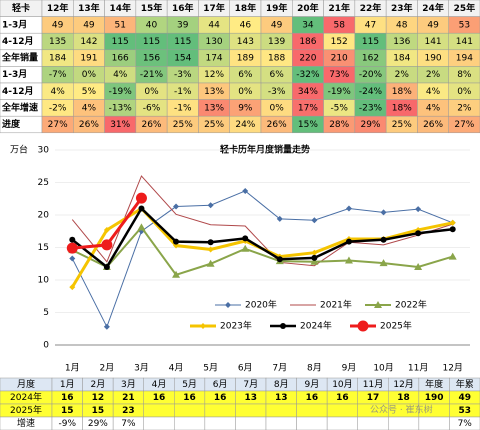  What do you see at coordinates (250, 384) in the screenshot?
I see `bottom-header-text: 7月` at bounding box center [250, 384].